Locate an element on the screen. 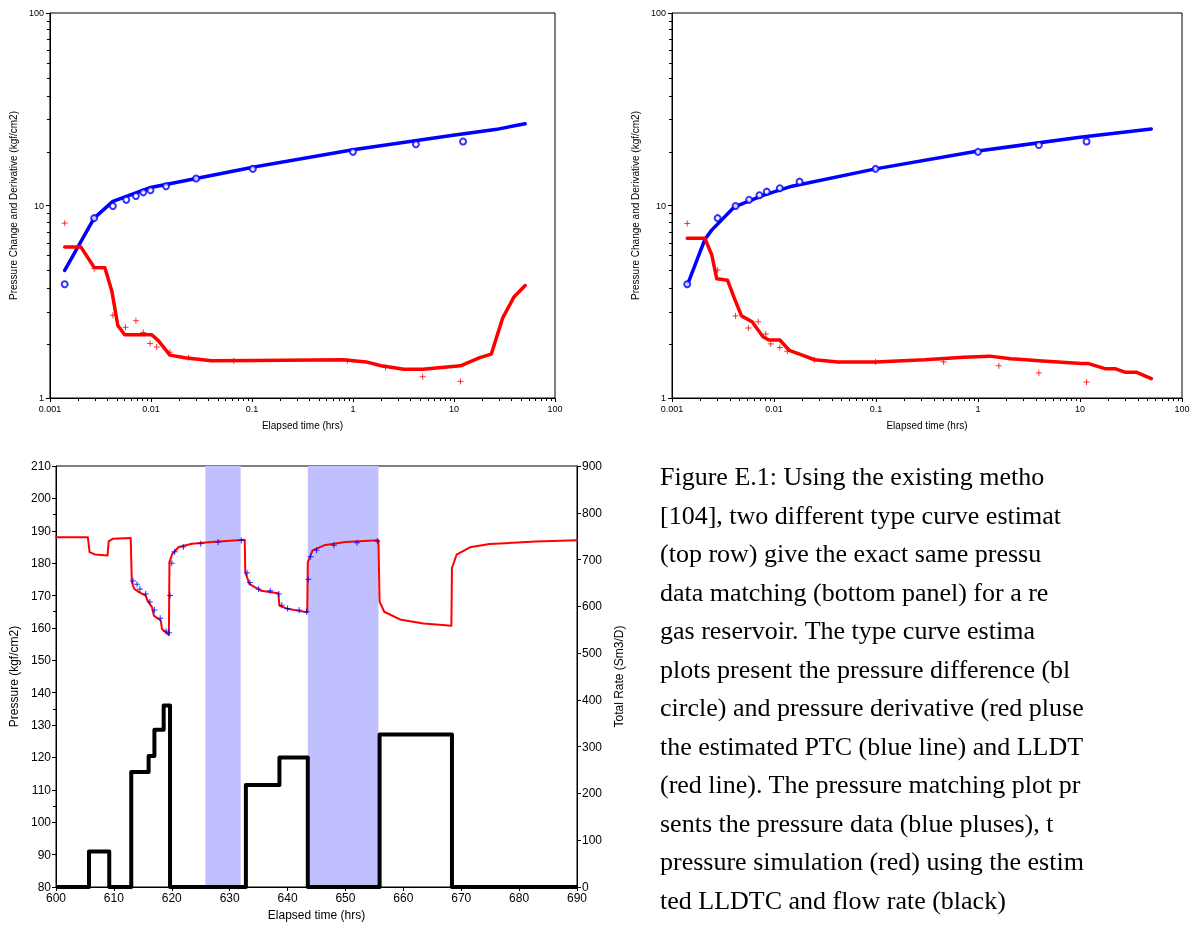 This screenshot has width=1199, height=934. x-tick-label: 650 is located at coordinates (345, 898).